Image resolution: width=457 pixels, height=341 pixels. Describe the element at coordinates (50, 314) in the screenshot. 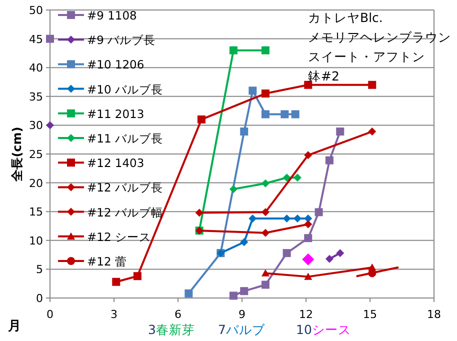

I see `x-tick-label: 0` at that location.